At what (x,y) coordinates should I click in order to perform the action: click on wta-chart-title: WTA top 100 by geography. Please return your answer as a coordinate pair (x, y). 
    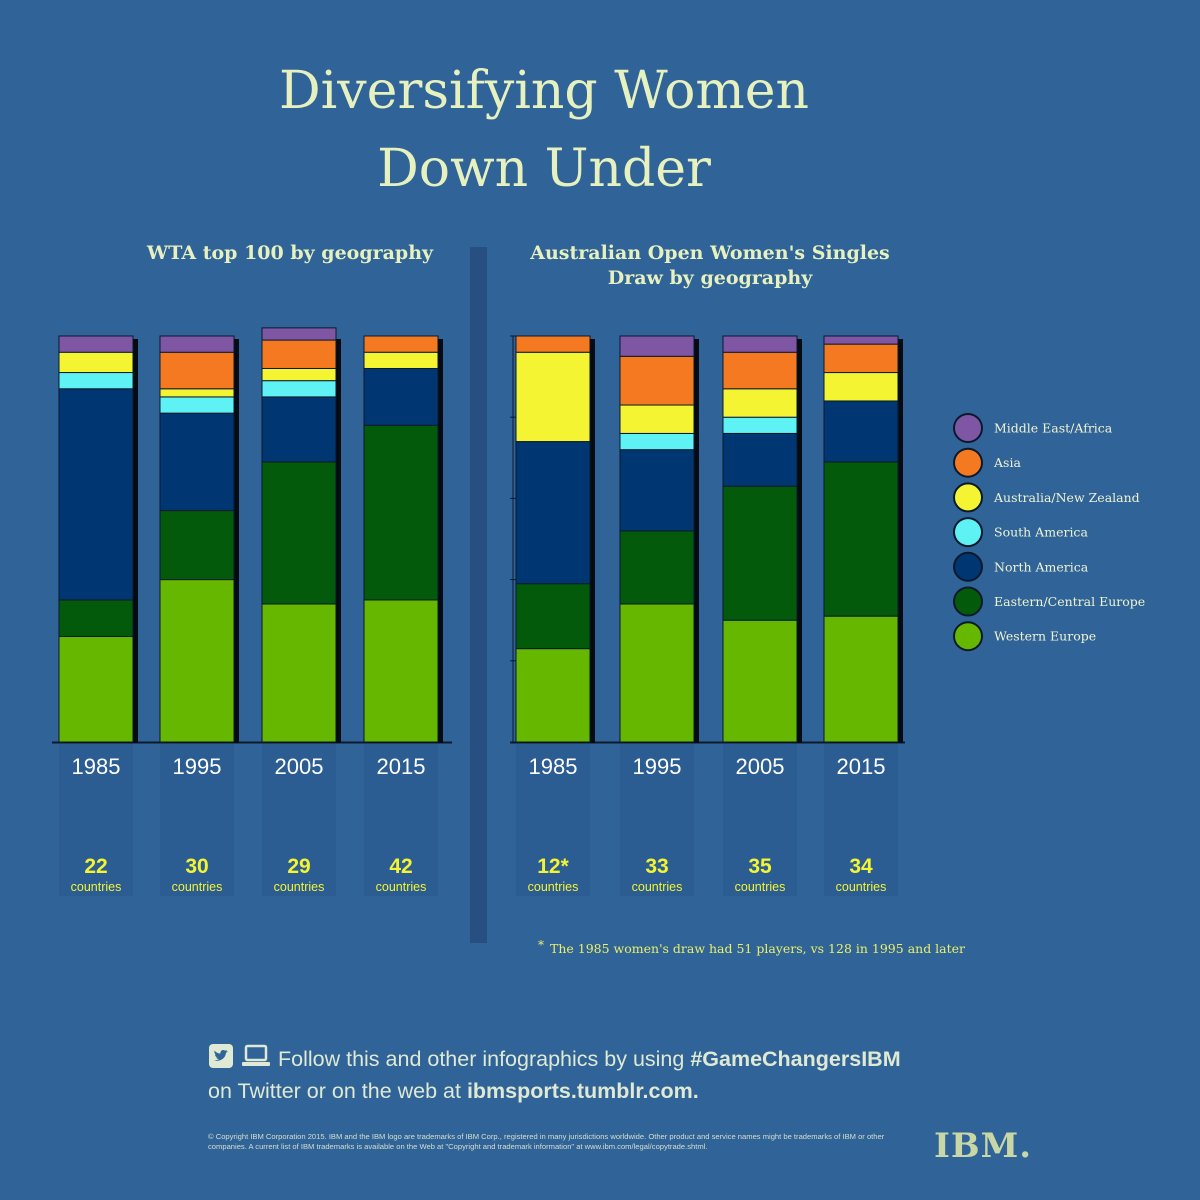
    Looking at the image, I should click on (290, 253).